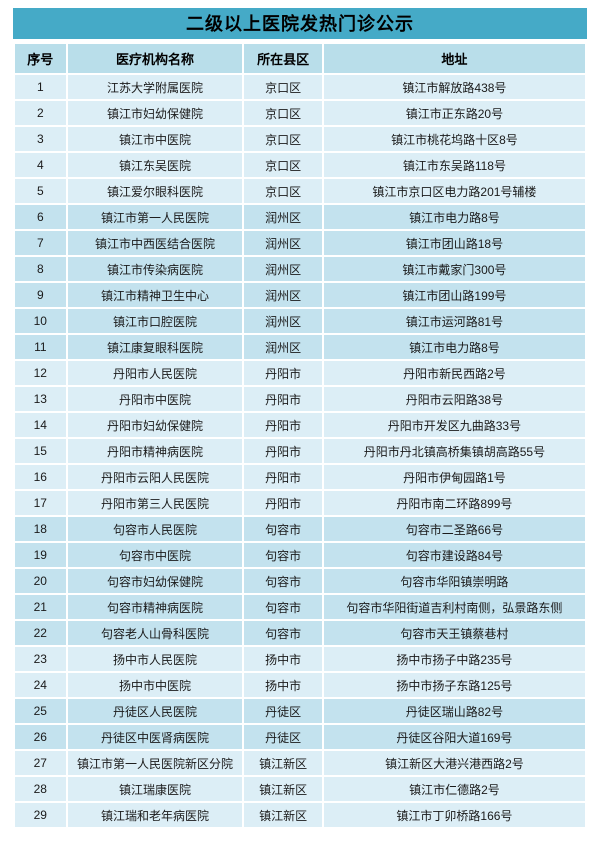  I want to click on table-row: 5 镇江爱尔眼科医院 京口区 镇江市京口区电力路201号辅楼, so click(300, 191).